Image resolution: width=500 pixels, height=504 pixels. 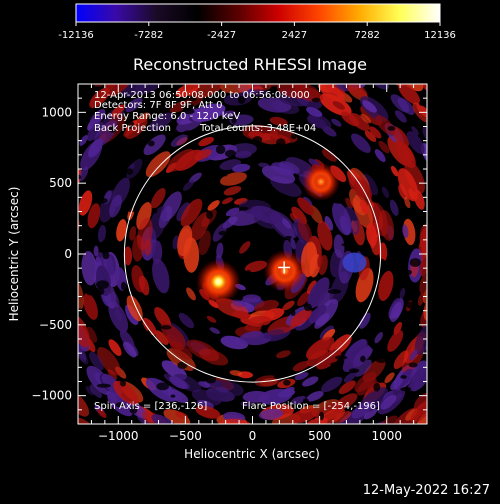 I want to click on negative-source, so click(x=354, y=262).